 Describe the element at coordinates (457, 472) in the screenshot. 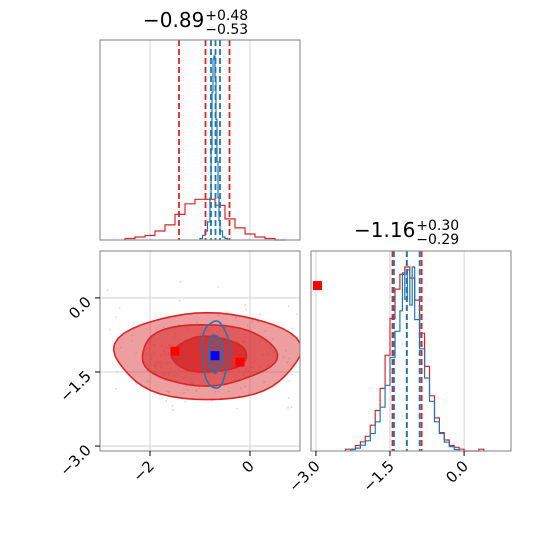

I see `tick-label-x-param1-2: 0.0` at that location.